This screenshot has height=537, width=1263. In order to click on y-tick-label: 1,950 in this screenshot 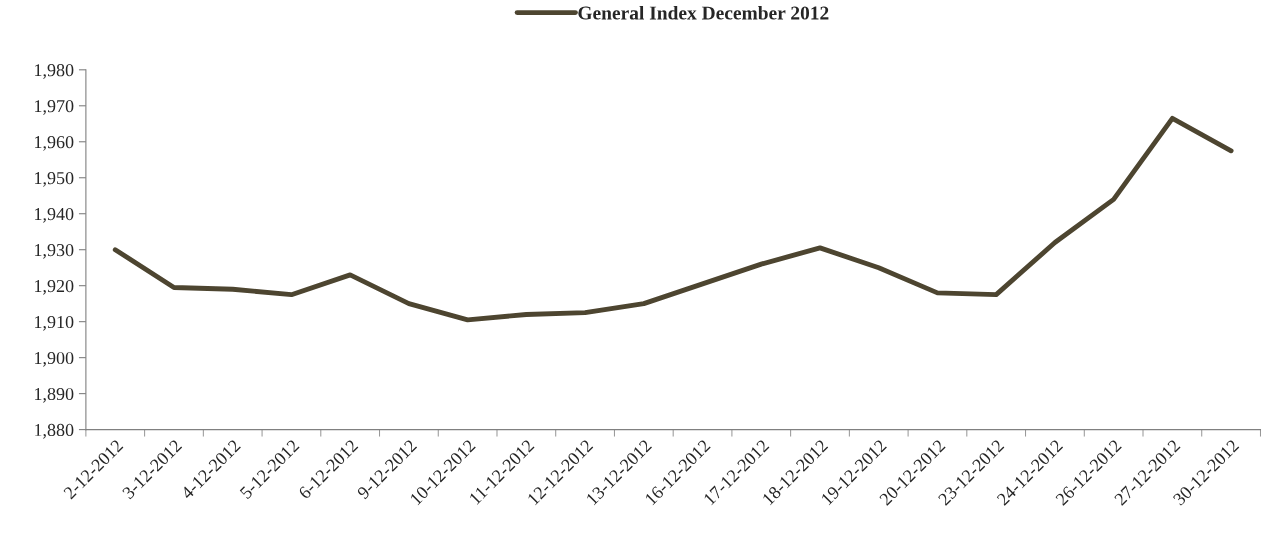, I will do `click(54, 179)`.